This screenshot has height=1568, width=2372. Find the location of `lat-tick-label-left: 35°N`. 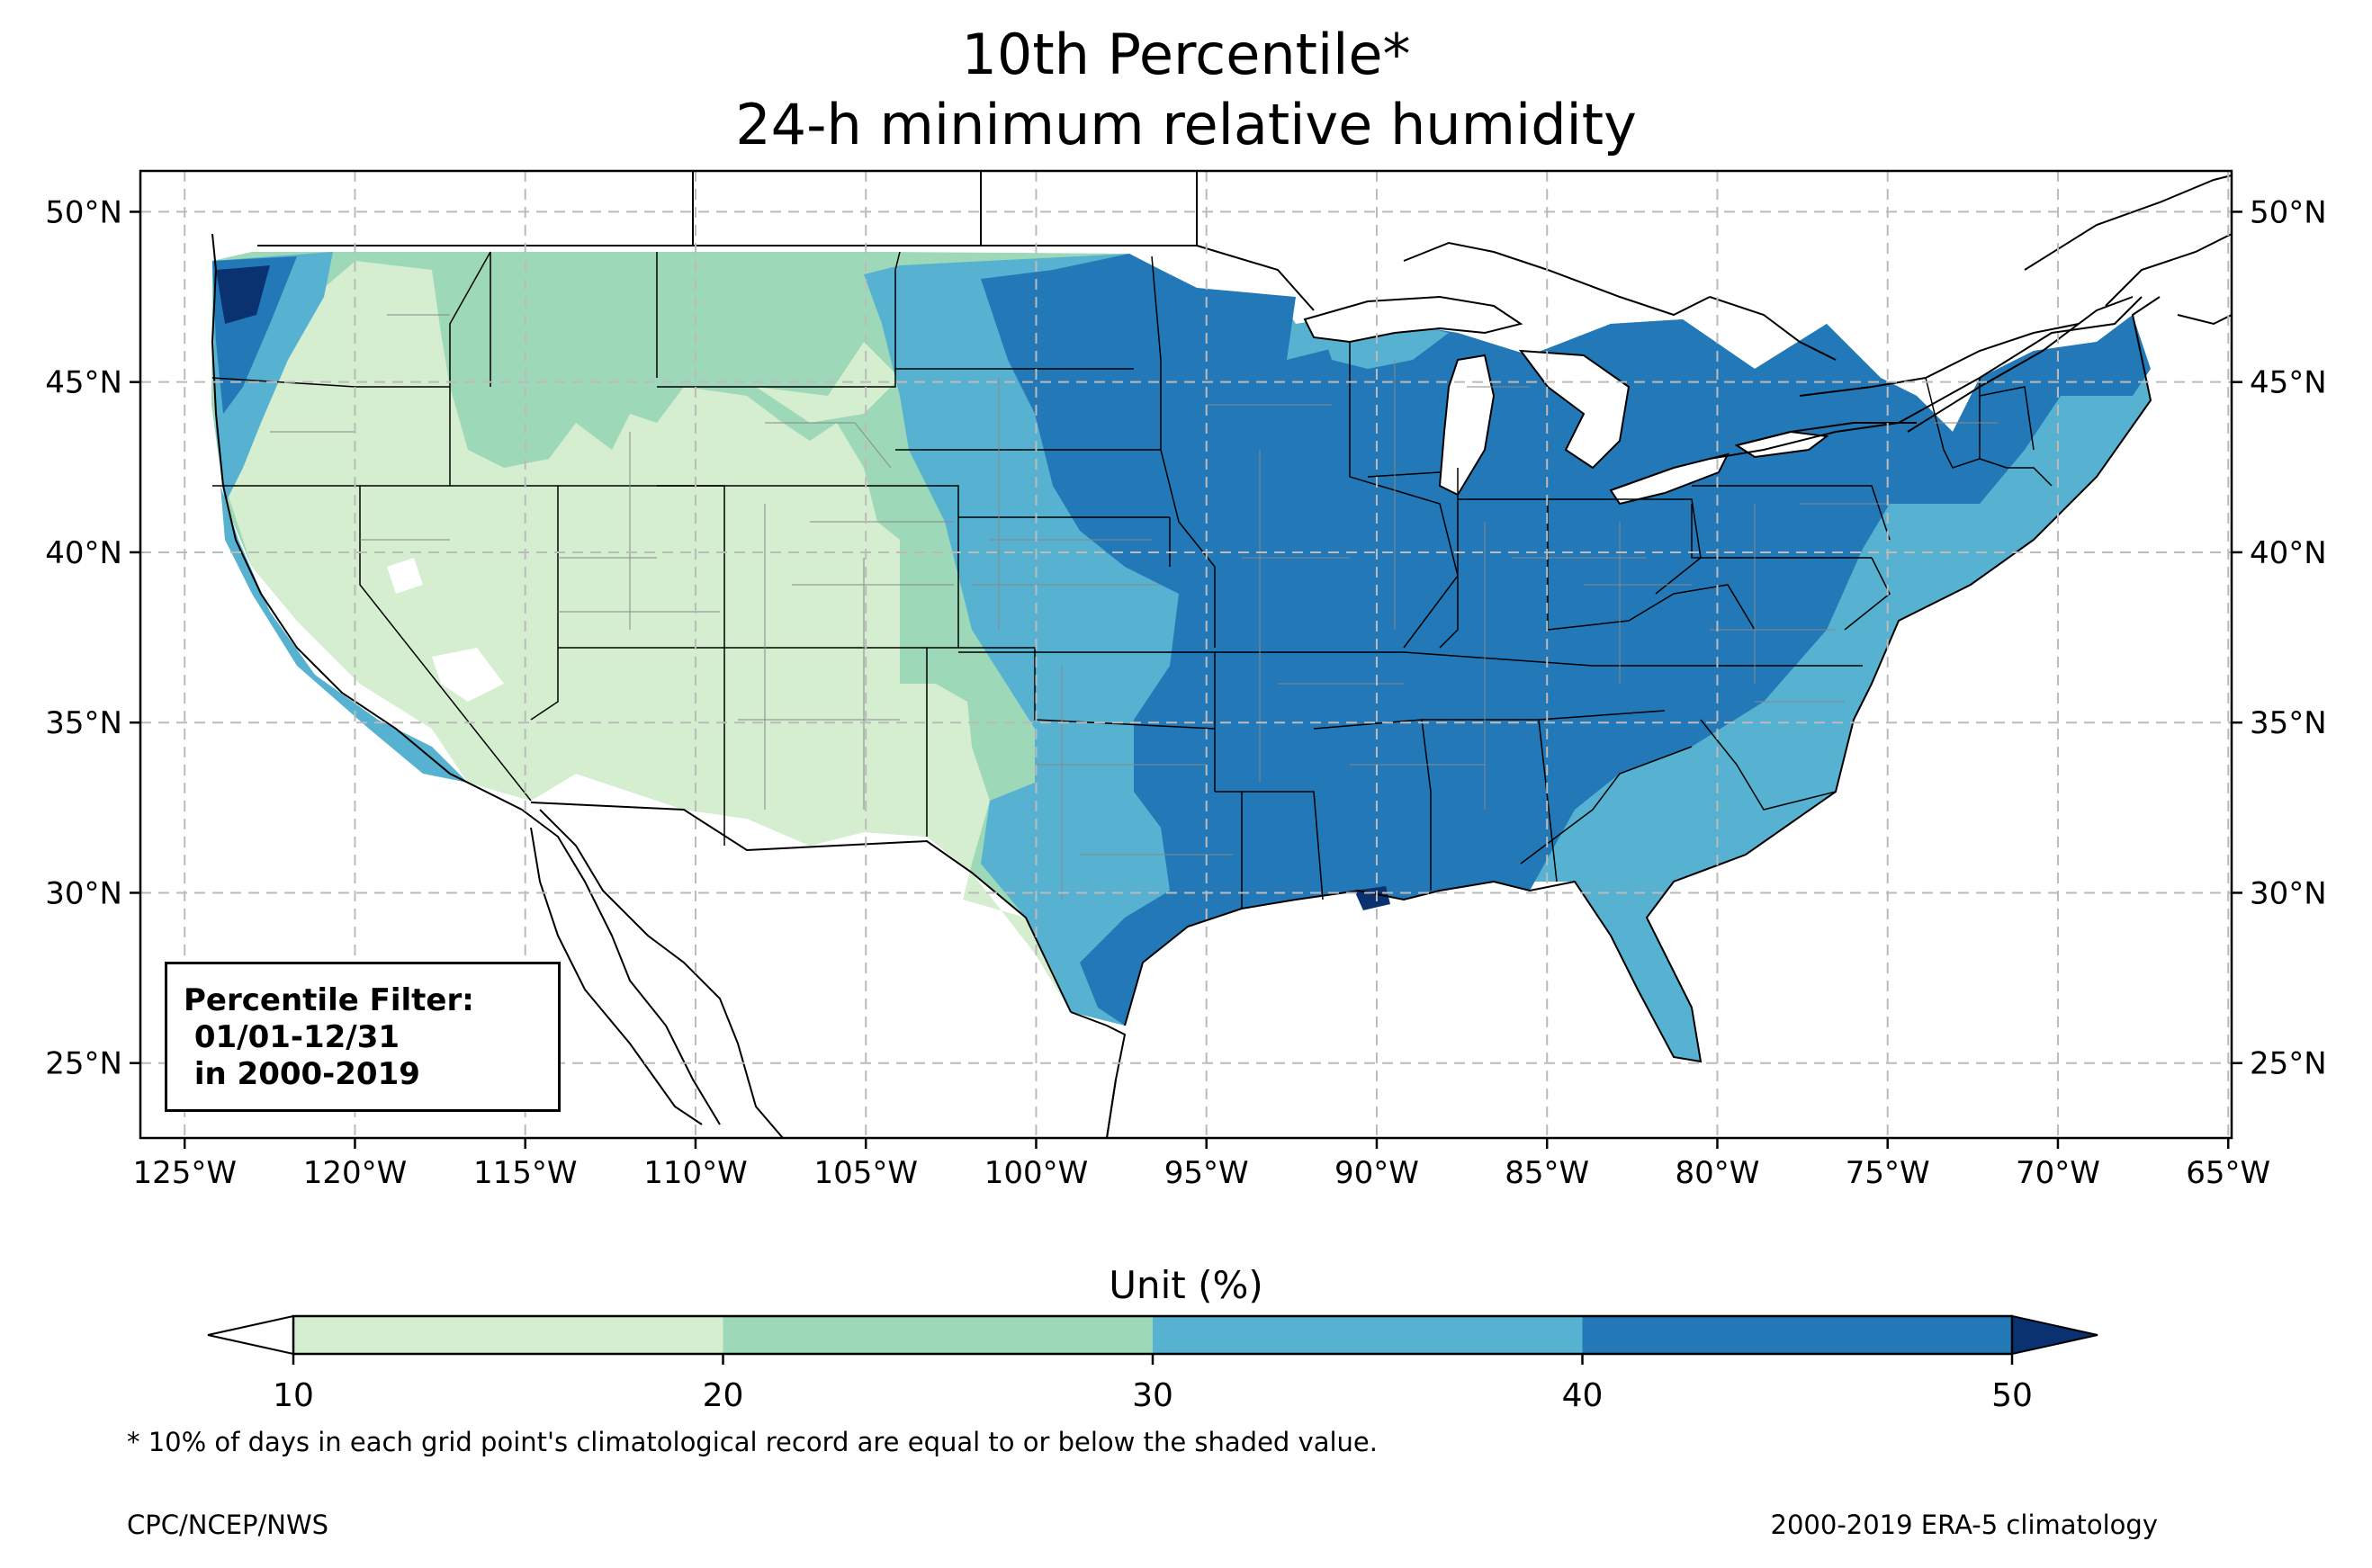

lat-tick-label-left: 35°N is located at coordinates (83, 723).